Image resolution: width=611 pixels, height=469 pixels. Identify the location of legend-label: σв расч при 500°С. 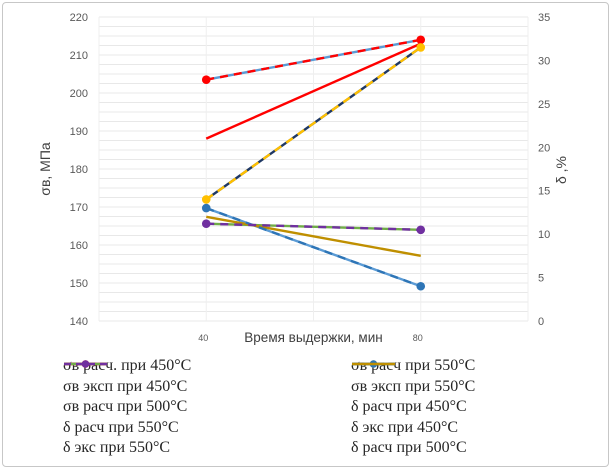
(125, 407).